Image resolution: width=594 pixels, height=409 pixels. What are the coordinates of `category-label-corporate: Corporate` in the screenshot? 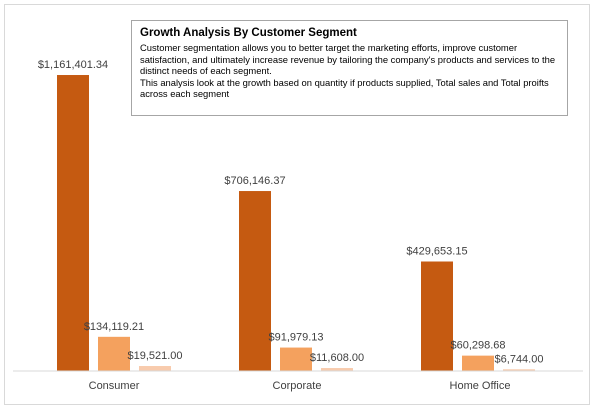 It's located at (297, 386).